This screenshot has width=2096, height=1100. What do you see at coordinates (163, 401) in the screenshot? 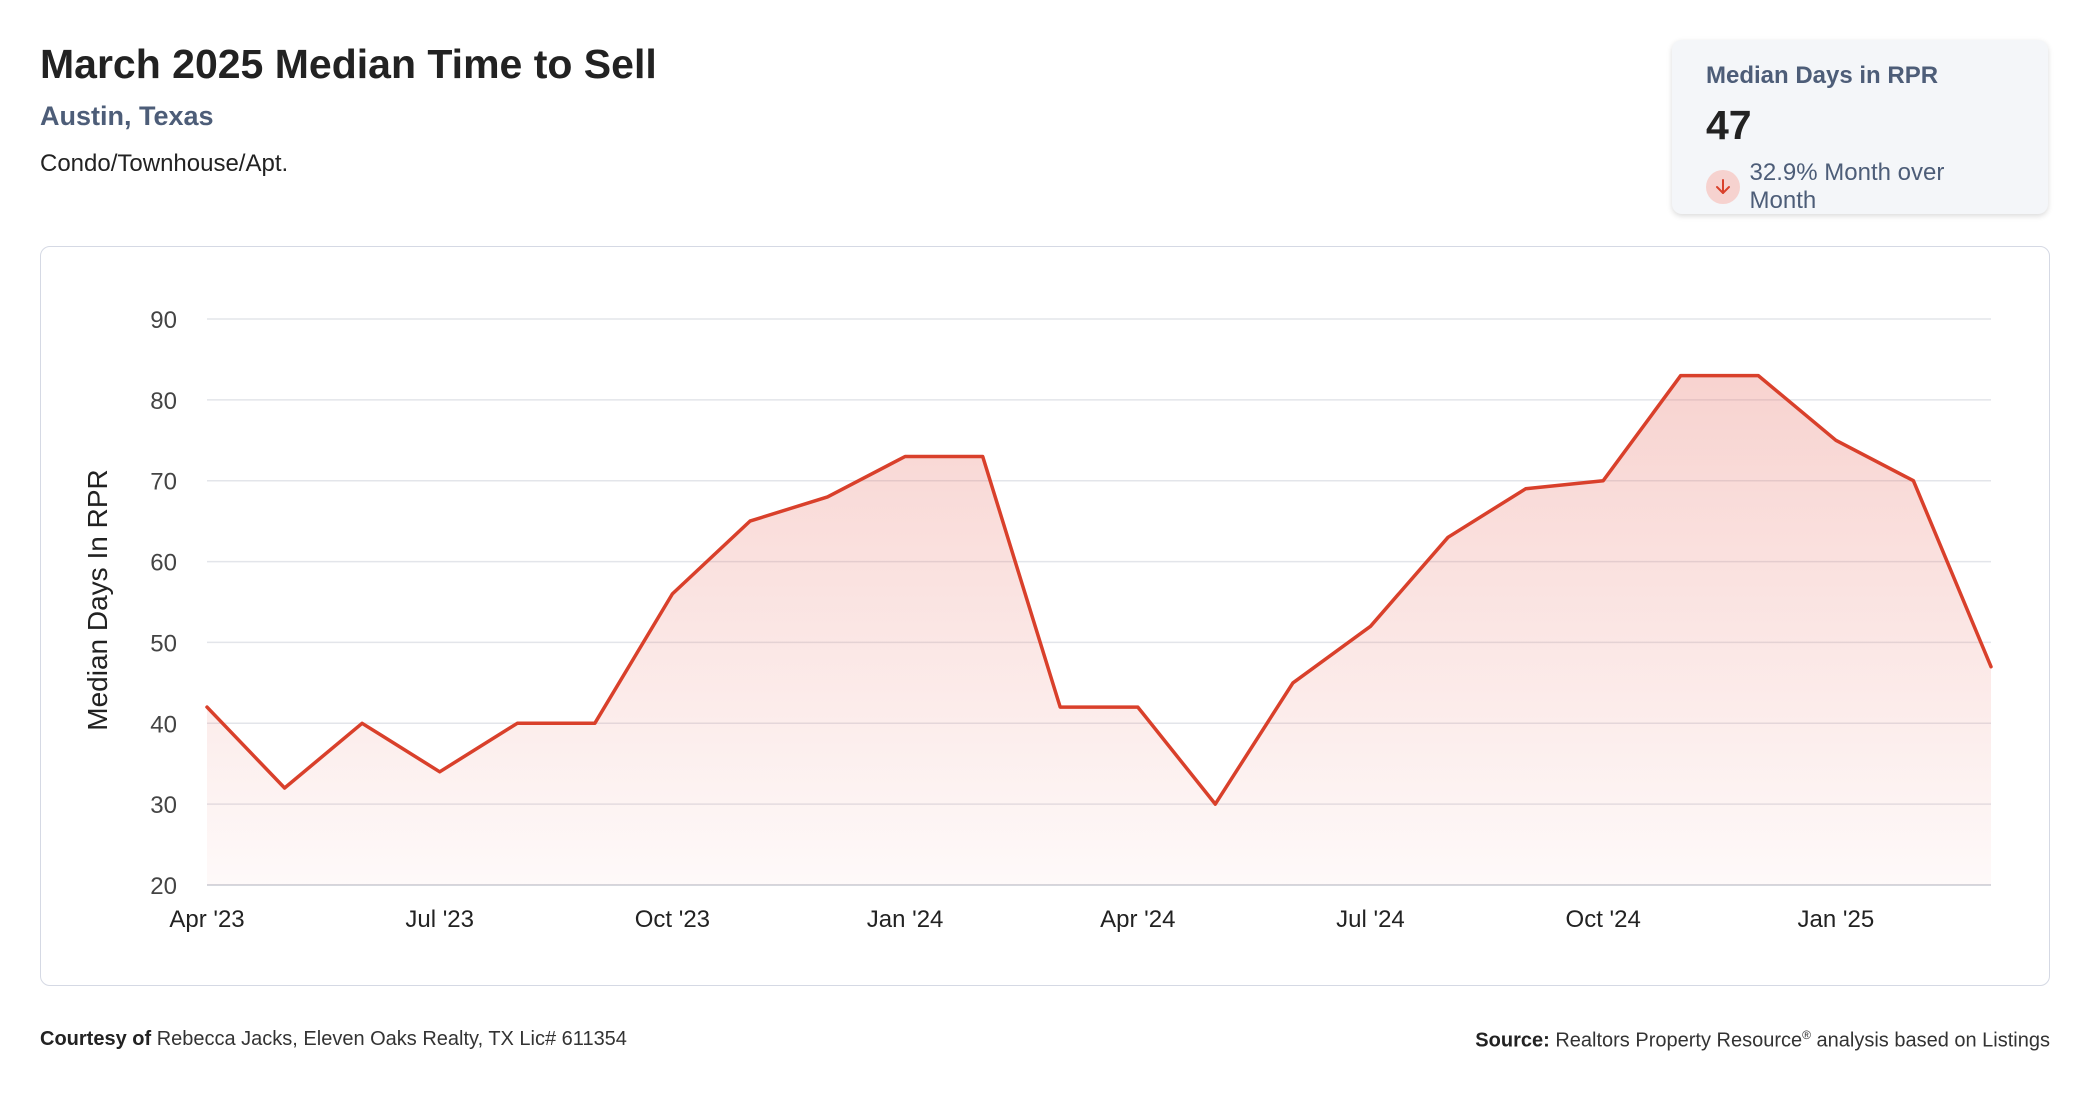
I see `y-tick-label: 80` at bounding box center [163, 401].